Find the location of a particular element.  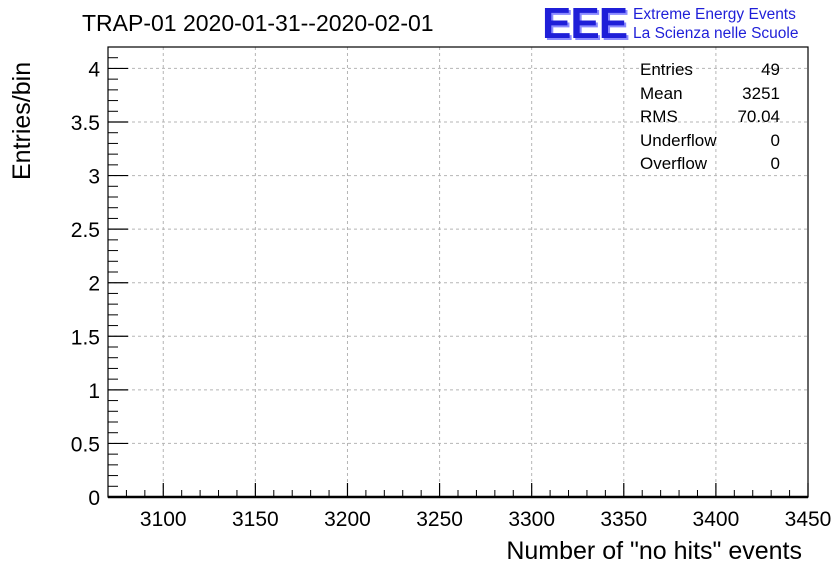

stat-row-entries: Entries 49 is located at coordinates (710, 72).